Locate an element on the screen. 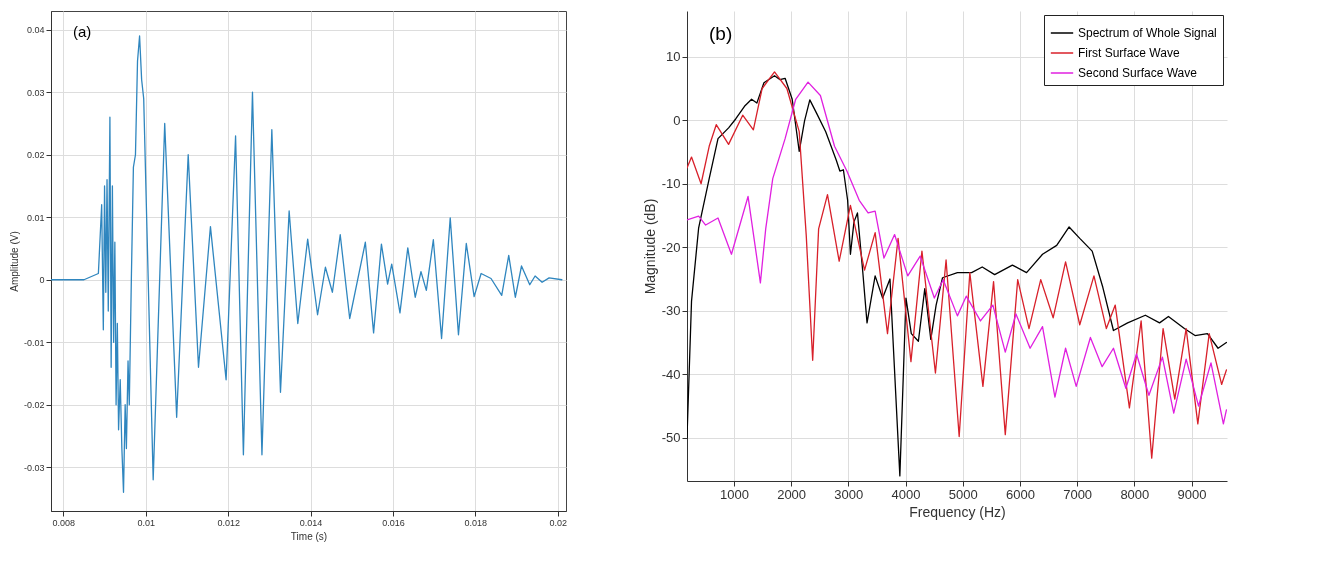 The height and width of the screenshot is (579, 1321). y-axis-title: Magnitude (dB) is located at coordinates (649, 246).